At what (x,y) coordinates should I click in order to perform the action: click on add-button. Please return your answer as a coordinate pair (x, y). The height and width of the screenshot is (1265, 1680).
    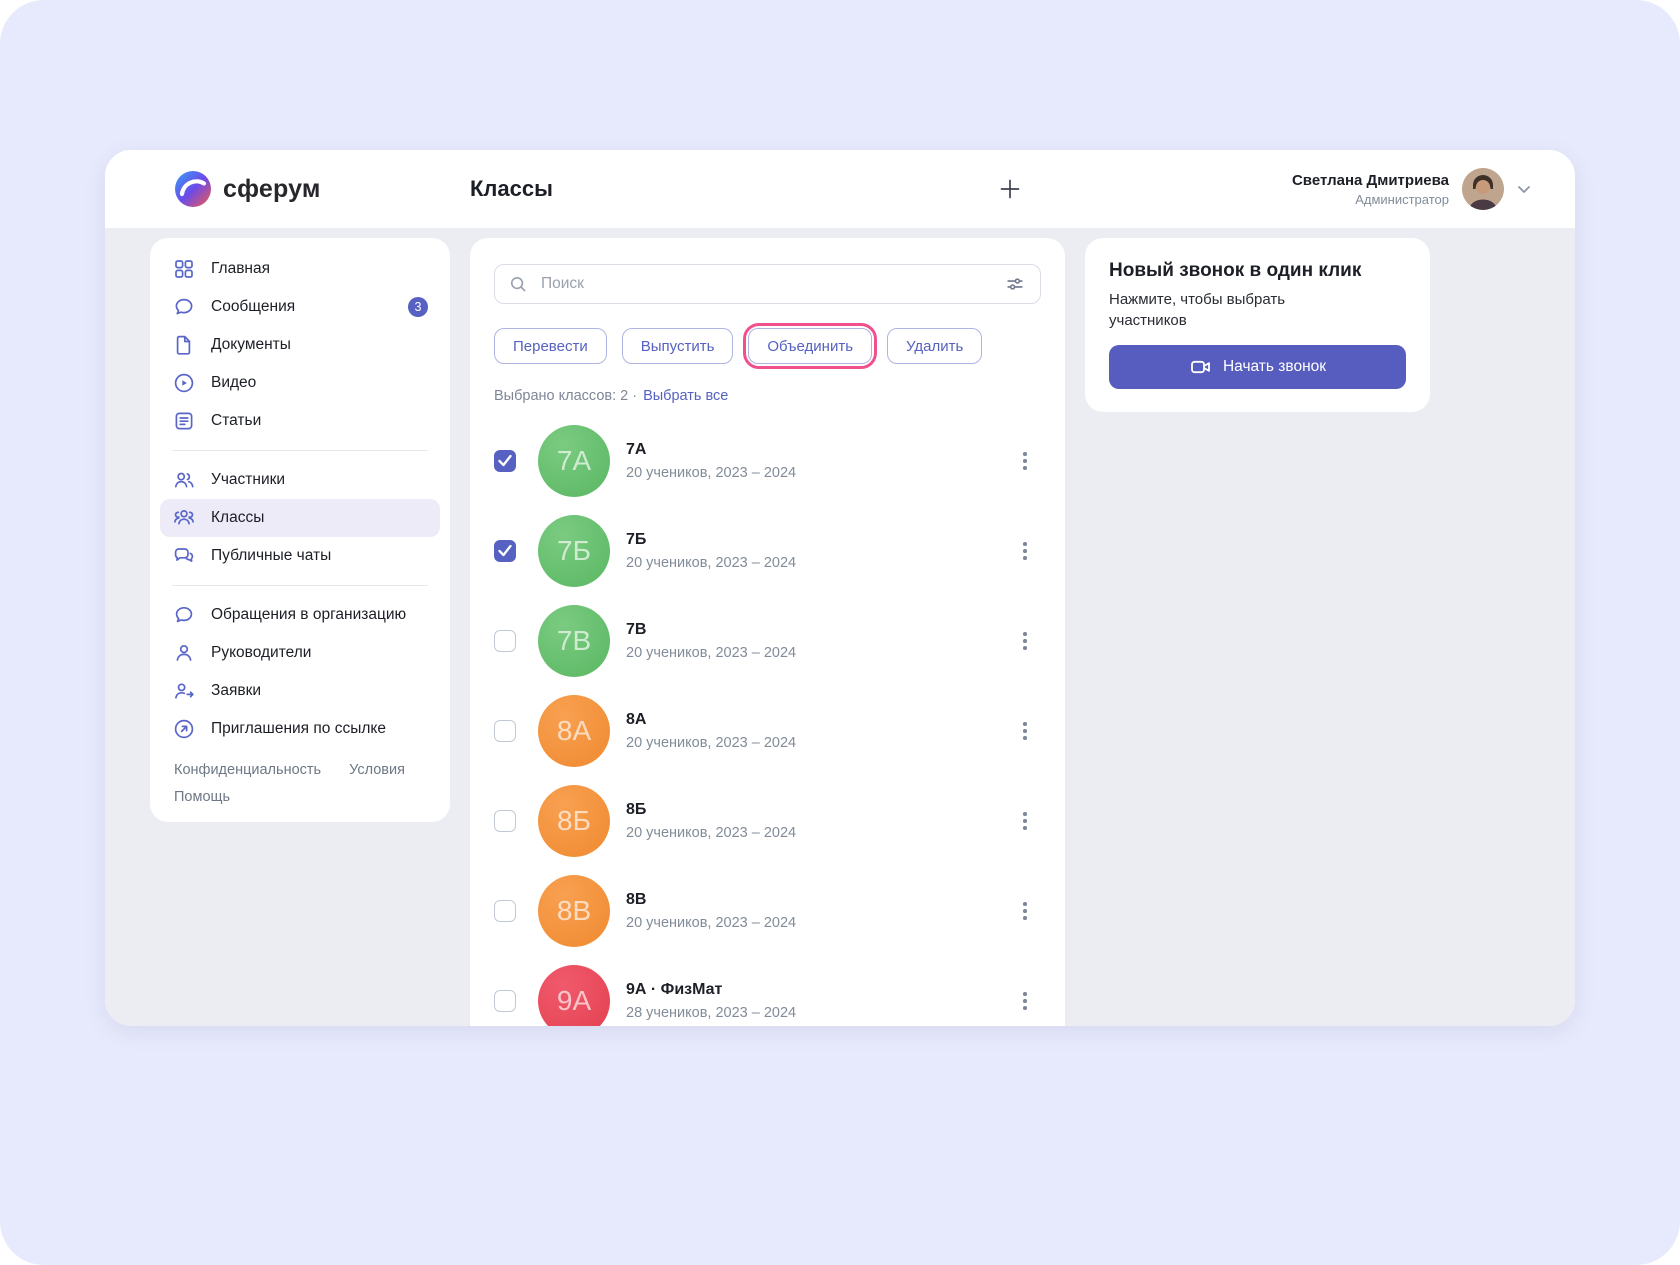
    Looking at the image, I should click on (1010, 189).